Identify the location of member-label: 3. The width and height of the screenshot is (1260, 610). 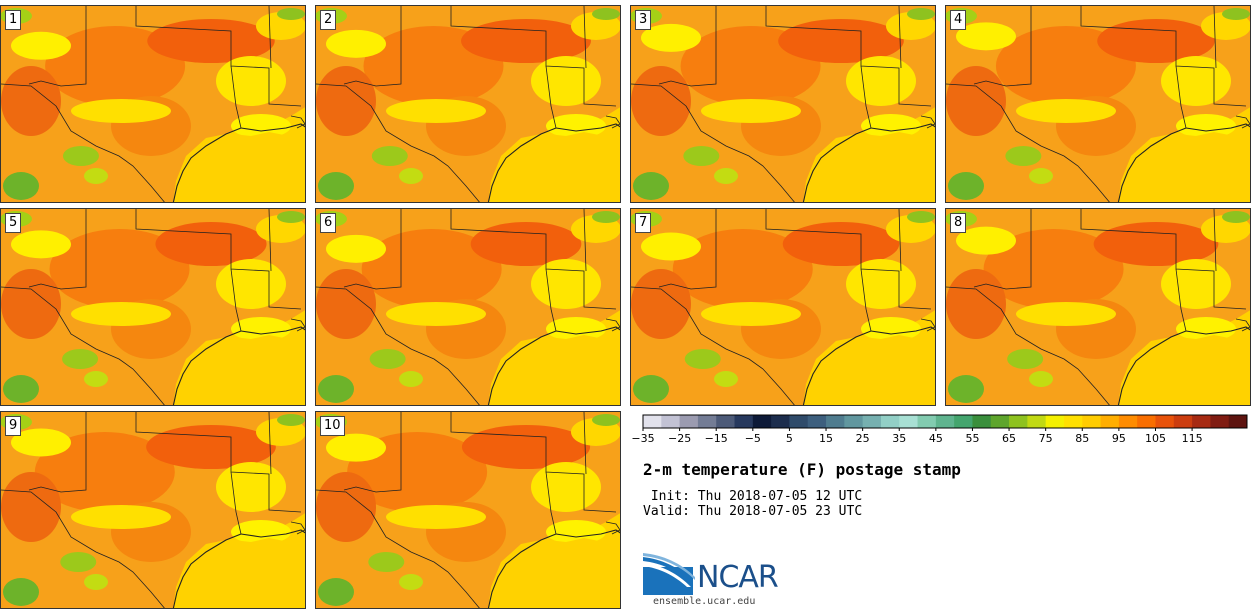
(643, 20).